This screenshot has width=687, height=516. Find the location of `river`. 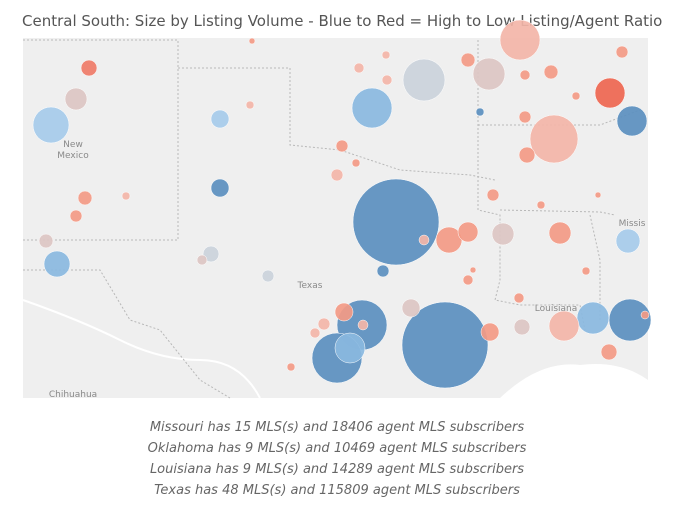

river is located at coordinates (141, 349).